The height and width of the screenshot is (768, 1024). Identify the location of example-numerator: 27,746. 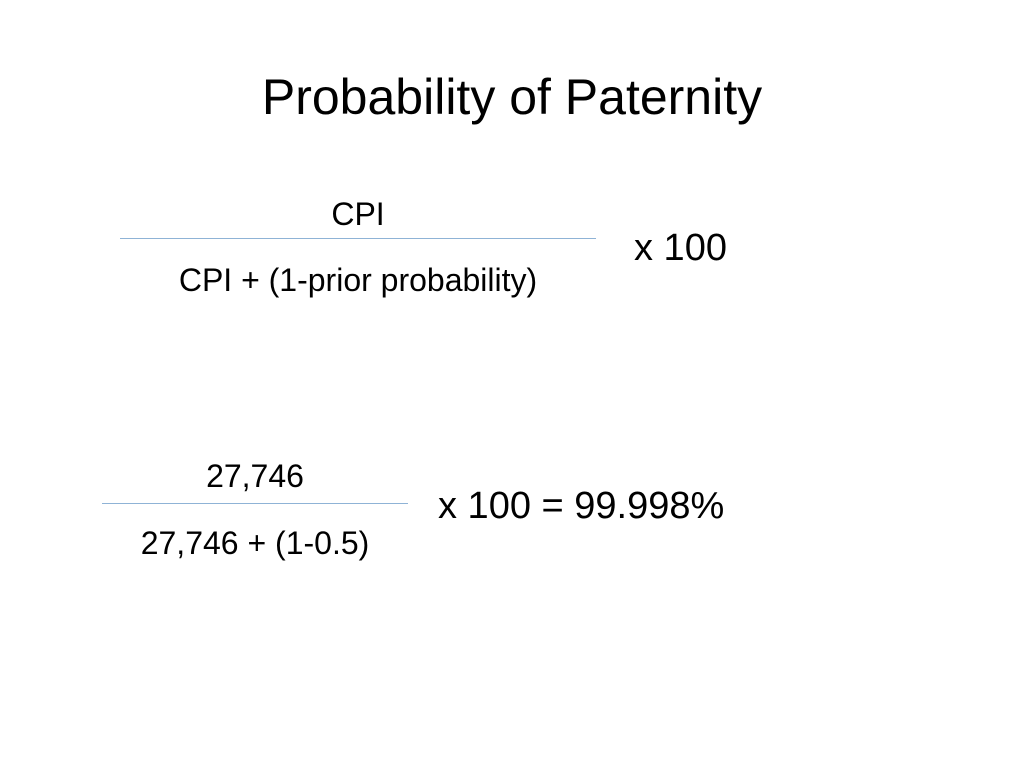
(255, 476).